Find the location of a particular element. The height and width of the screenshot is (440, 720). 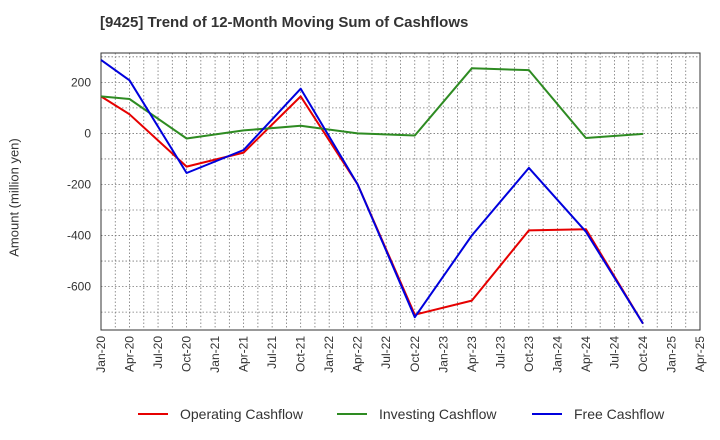

y-tick-label: 0 is located at coordinates (87, 133).